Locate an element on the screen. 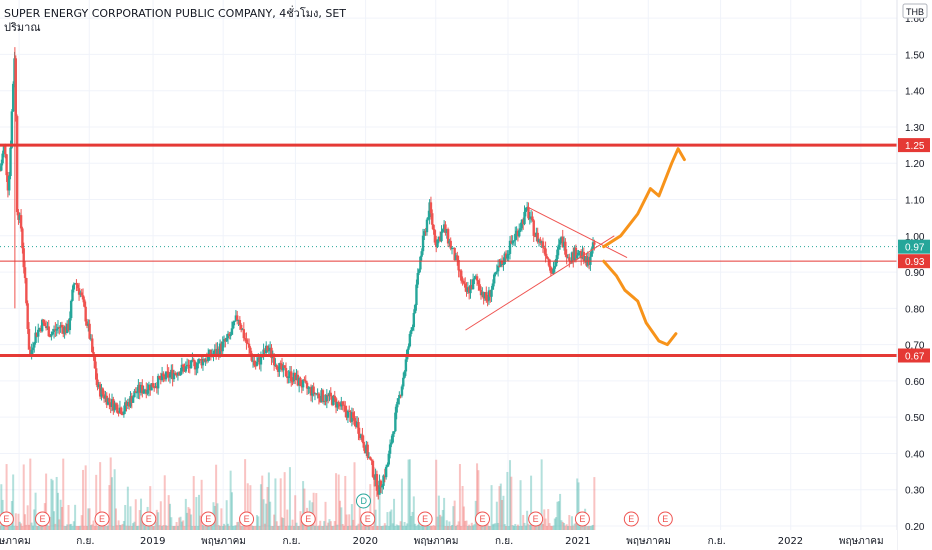 This screenshot has height=550, width=932. x-tick-label: พฤษภาคม is located at coordinates (861, 541).